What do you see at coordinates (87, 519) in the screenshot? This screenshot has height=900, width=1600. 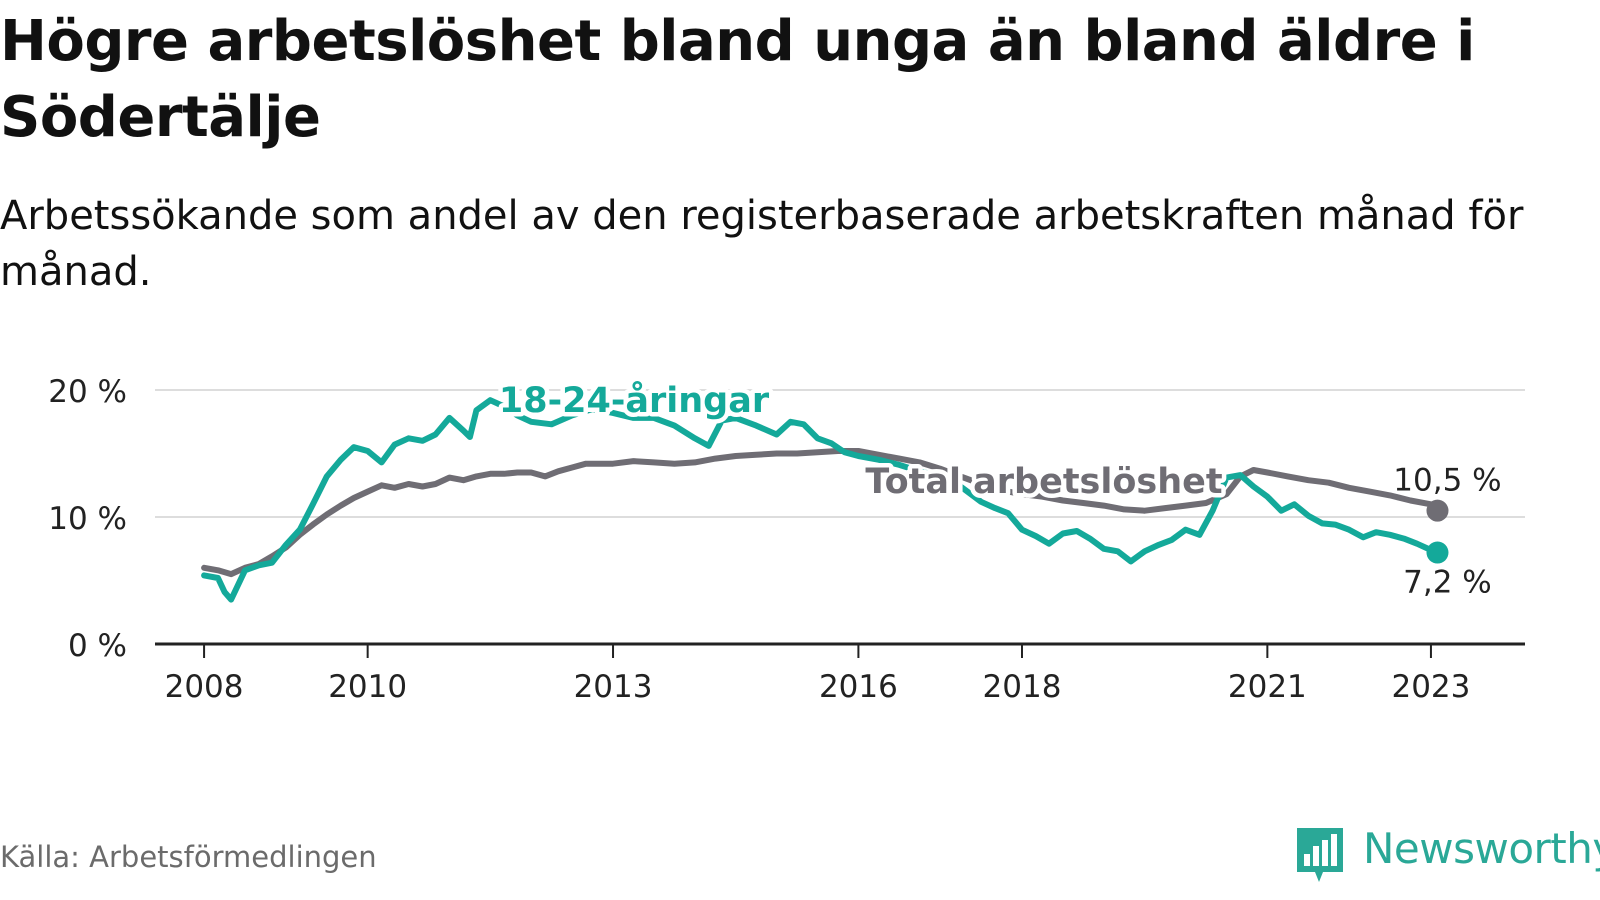 I see `y-tick-label: 10 %` at bounding box center [87, 519].